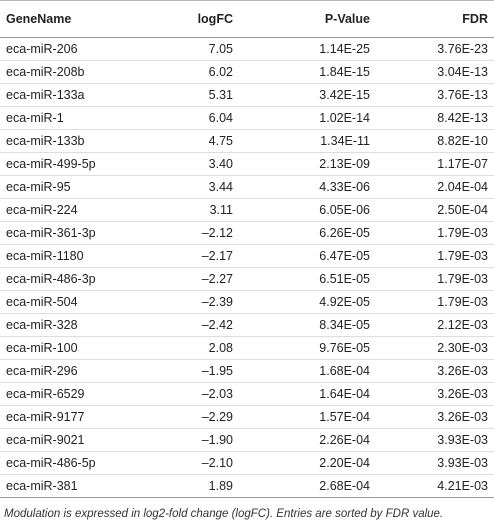 This screenshot has width=494, height=528. Describe the element at coordinates (66, 72) in the screenshot. I see `table-cell: eca-miR-208b` at that location.